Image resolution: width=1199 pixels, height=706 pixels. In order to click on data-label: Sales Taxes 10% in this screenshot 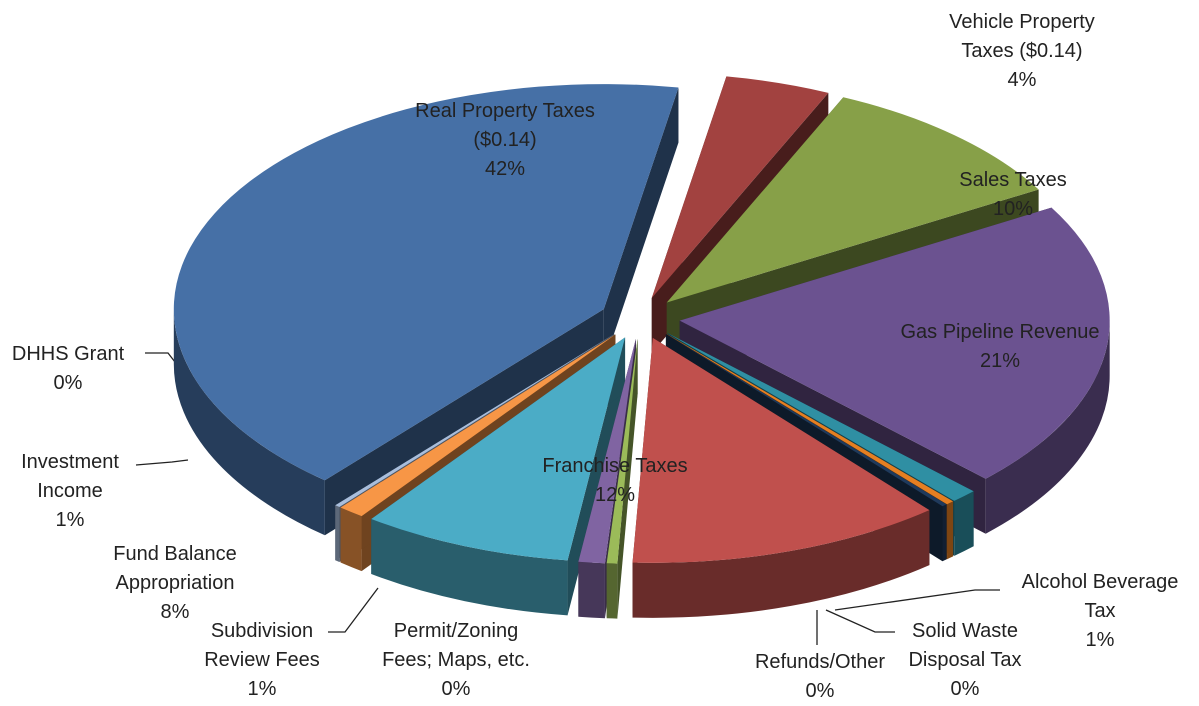, I will do `click(1013, 195)`.